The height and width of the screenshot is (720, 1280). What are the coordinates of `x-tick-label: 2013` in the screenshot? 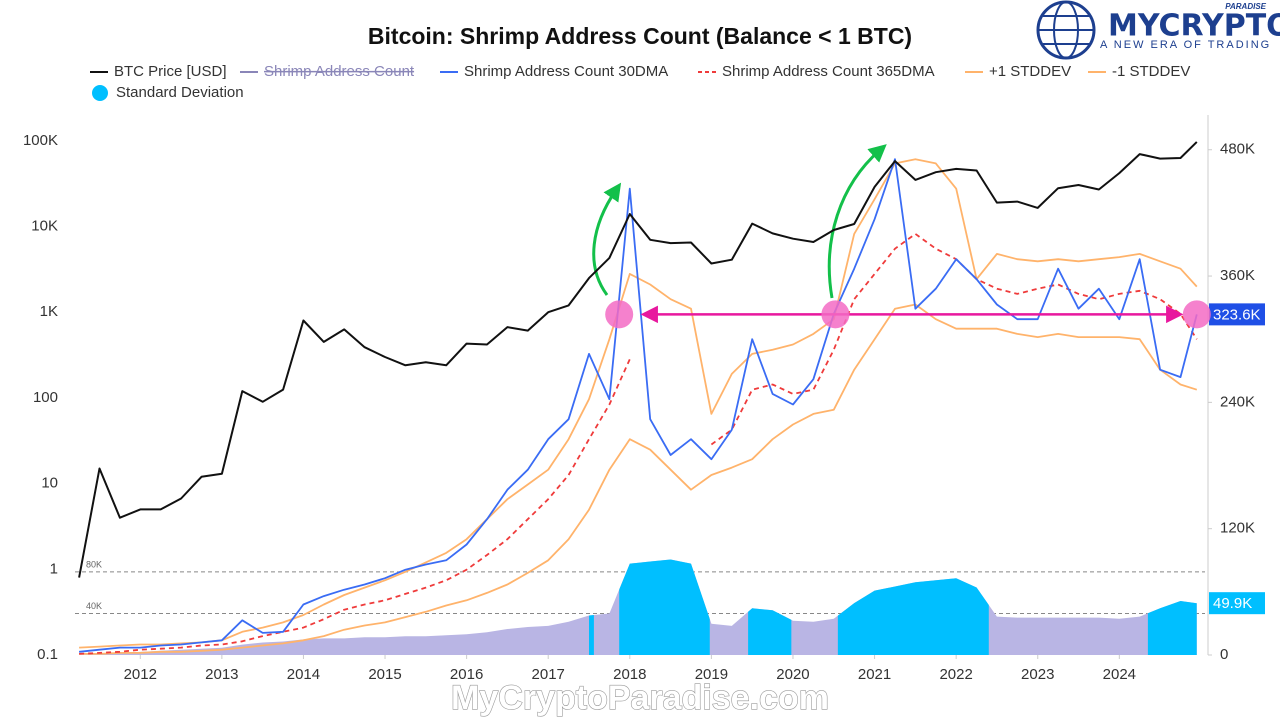 It's located at (221, 674).